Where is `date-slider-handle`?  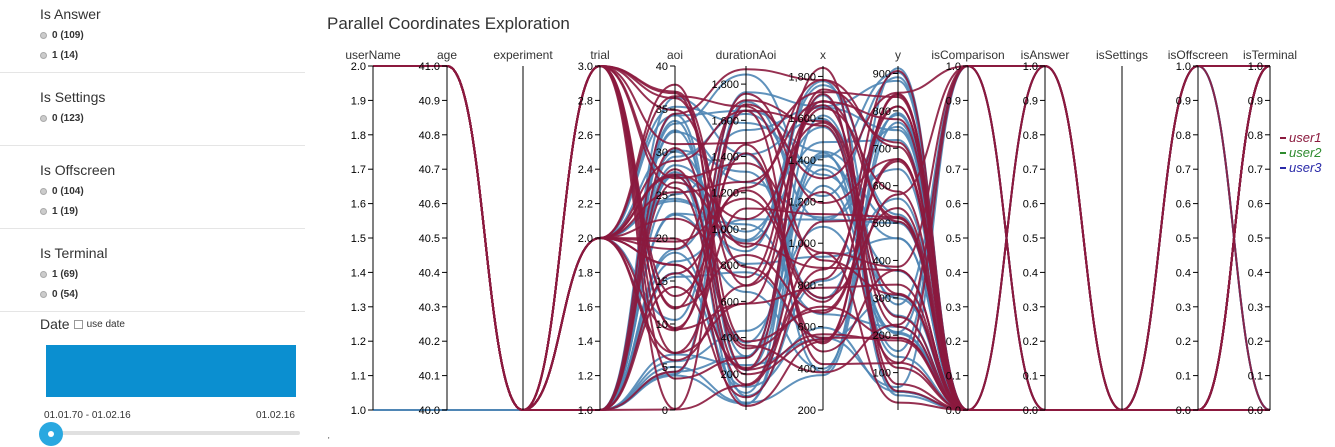
date-slider-handle is located at coordinates (51, 434).